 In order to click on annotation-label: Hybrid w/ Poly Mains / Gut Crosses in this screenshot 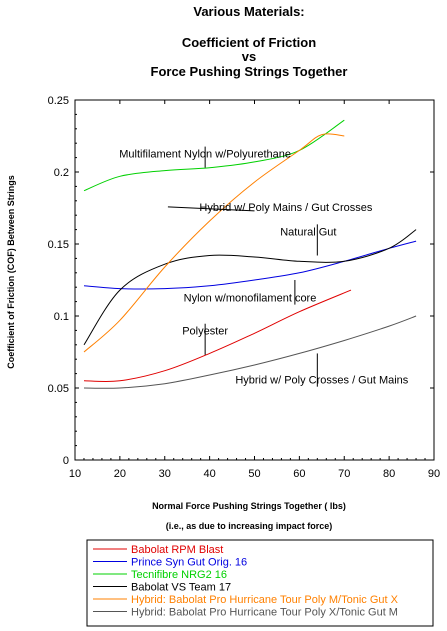, I will do `click(285, 208)`.